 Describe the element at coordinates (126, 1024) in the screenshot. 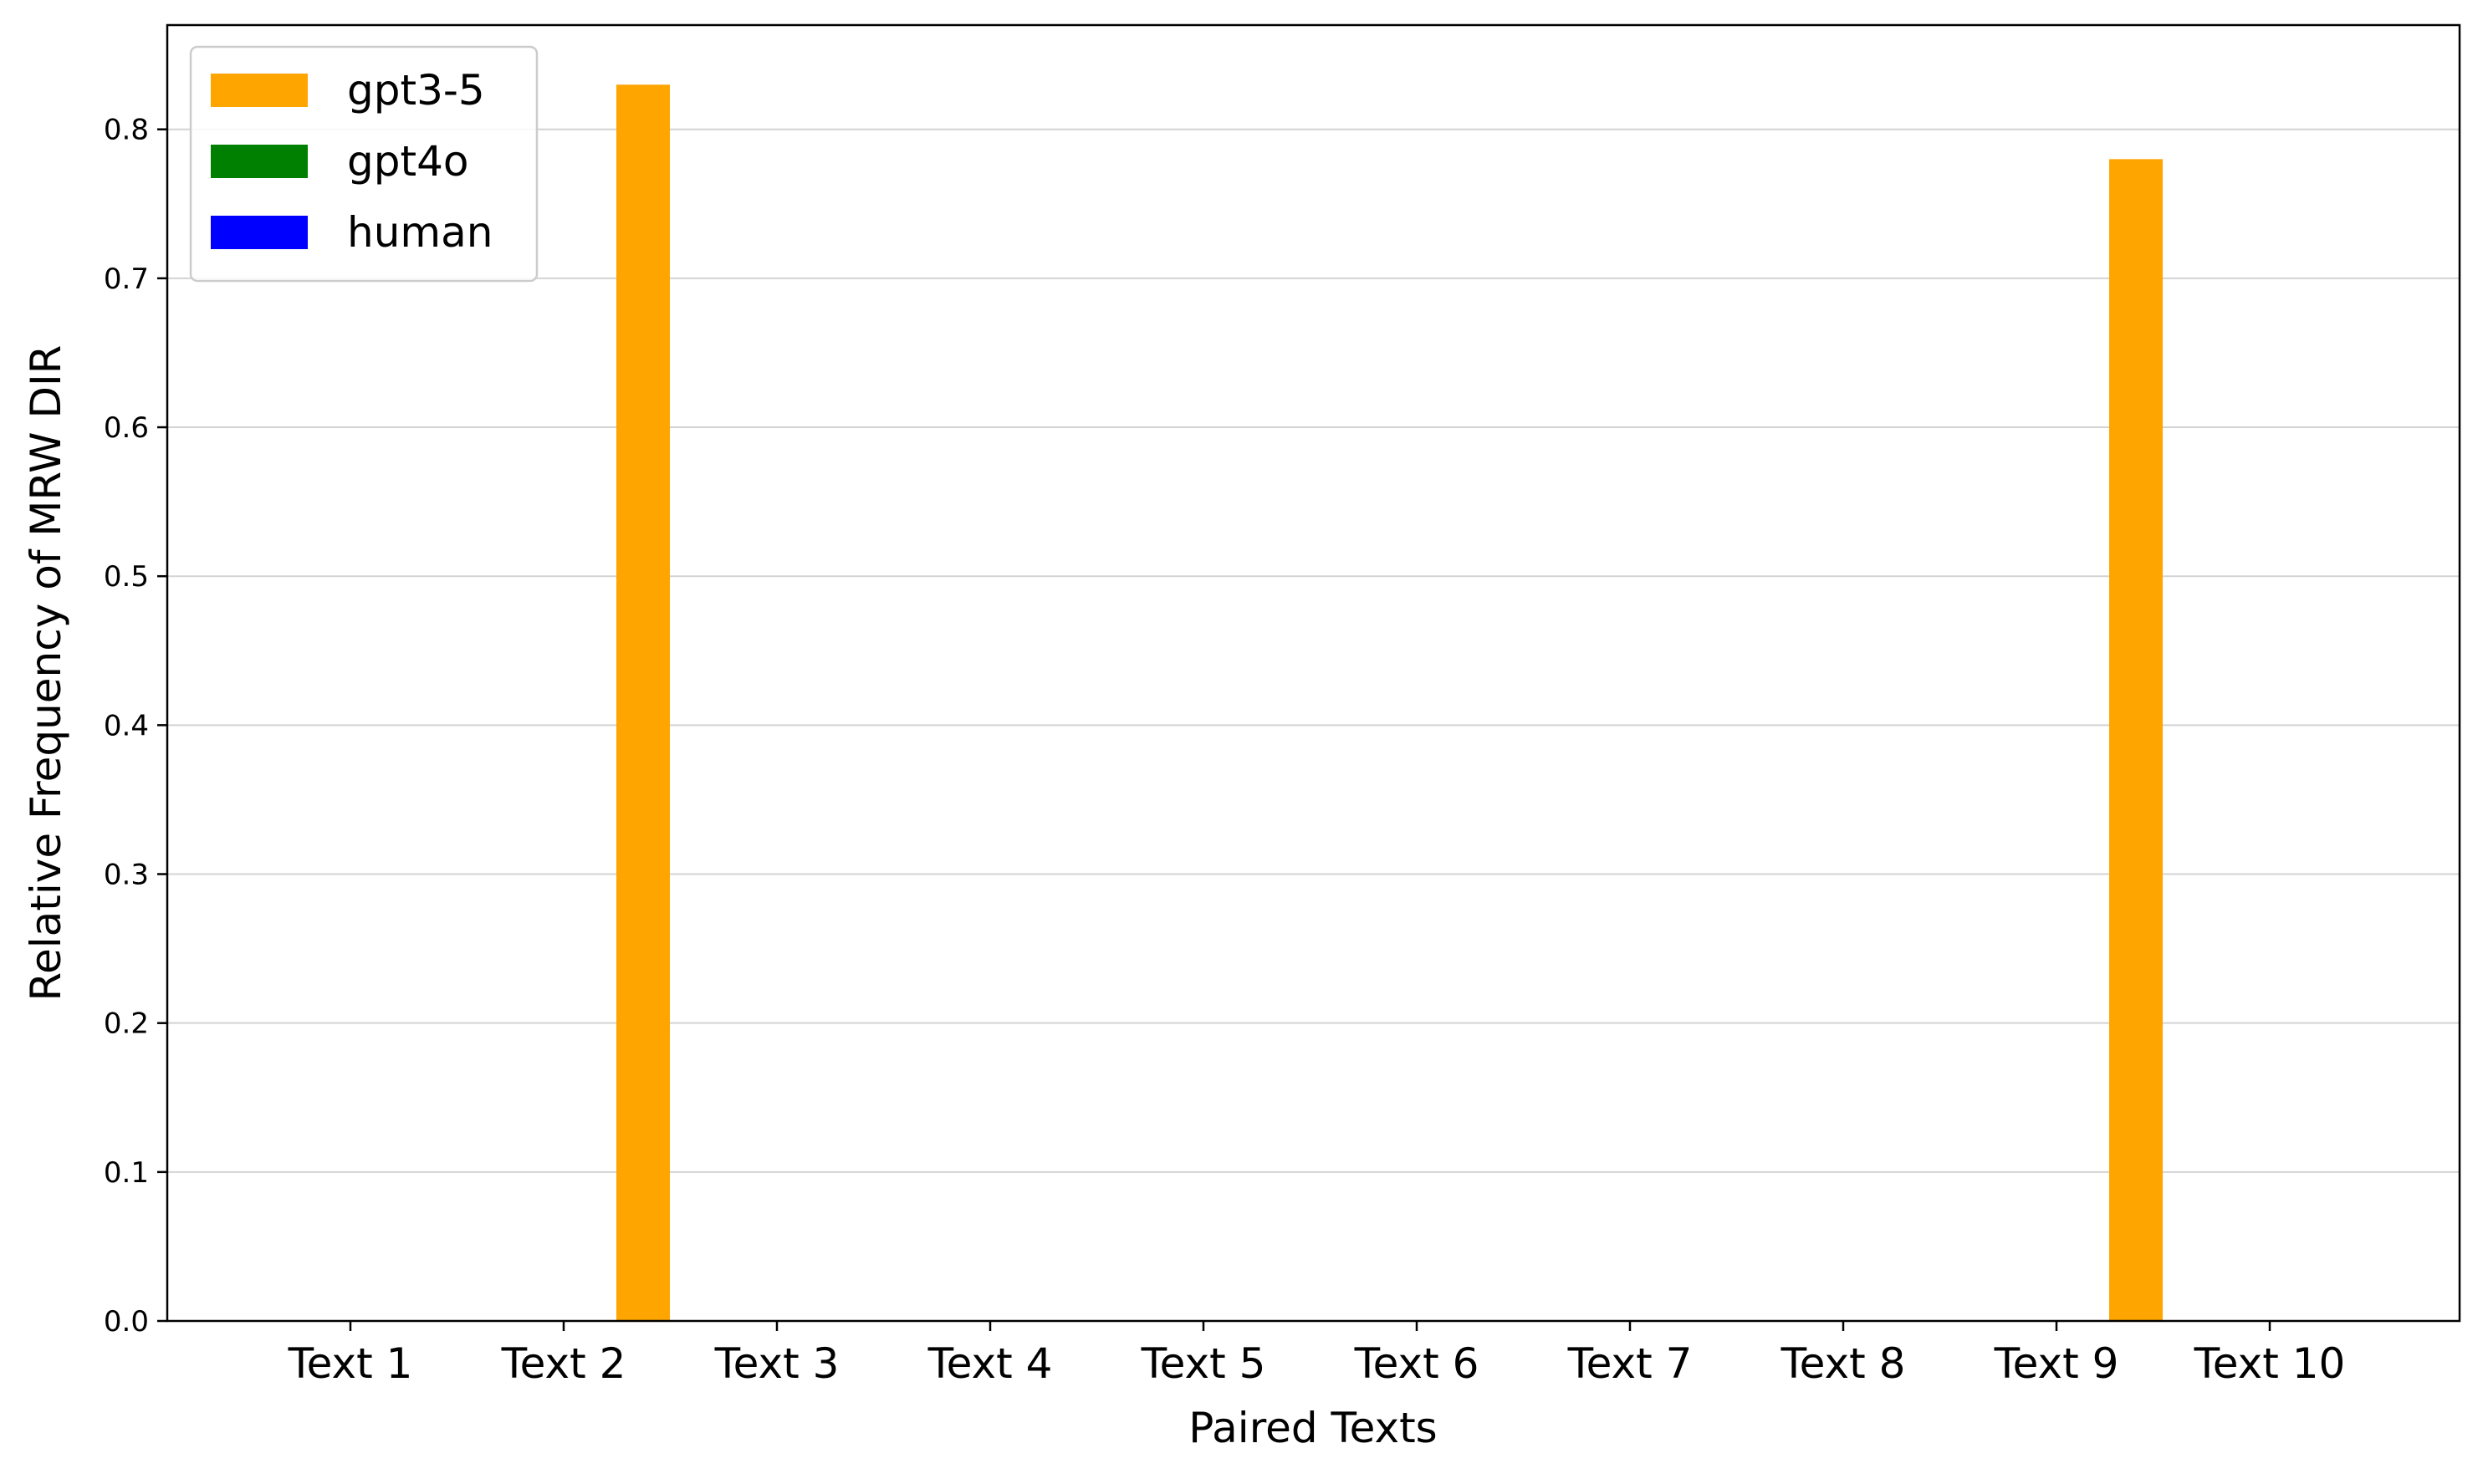

I see `y-tick-label: 0.2` at that location.